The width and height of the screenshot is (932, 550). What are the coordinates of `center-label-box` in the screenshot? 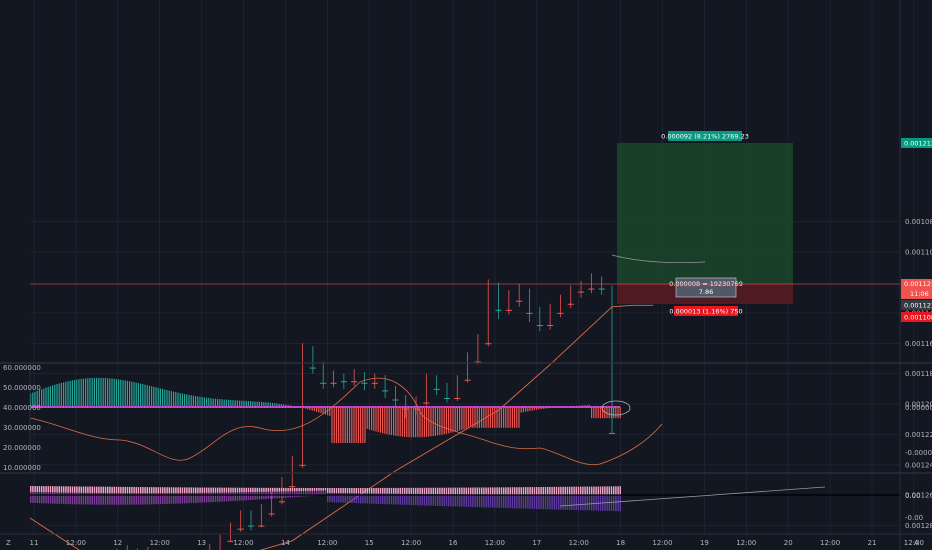 It's located at (706, 287).